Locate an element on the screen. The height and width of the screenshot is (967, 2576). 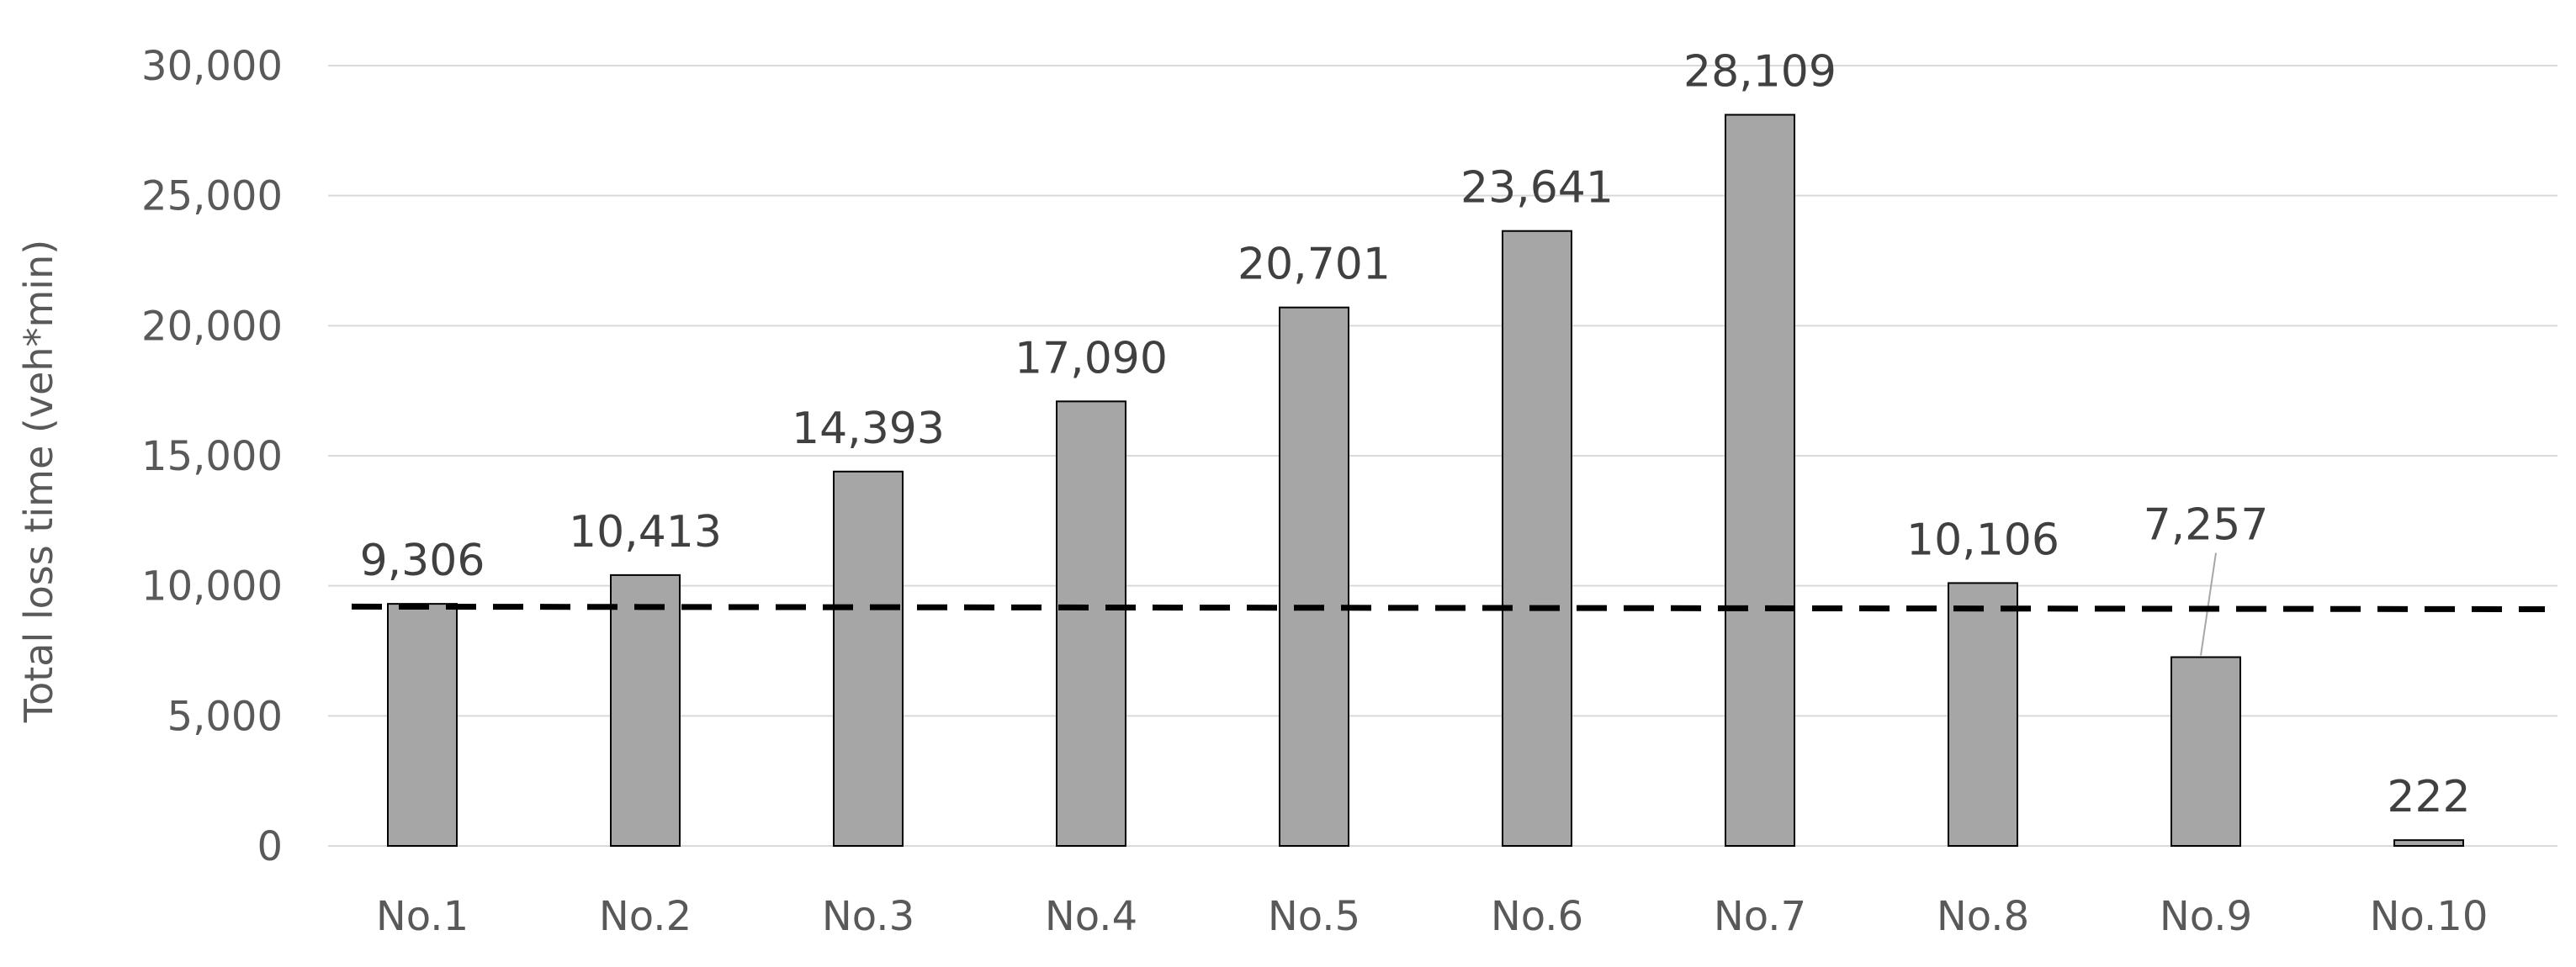
data-label: 20,701 is located at coordinates (1314, 265).